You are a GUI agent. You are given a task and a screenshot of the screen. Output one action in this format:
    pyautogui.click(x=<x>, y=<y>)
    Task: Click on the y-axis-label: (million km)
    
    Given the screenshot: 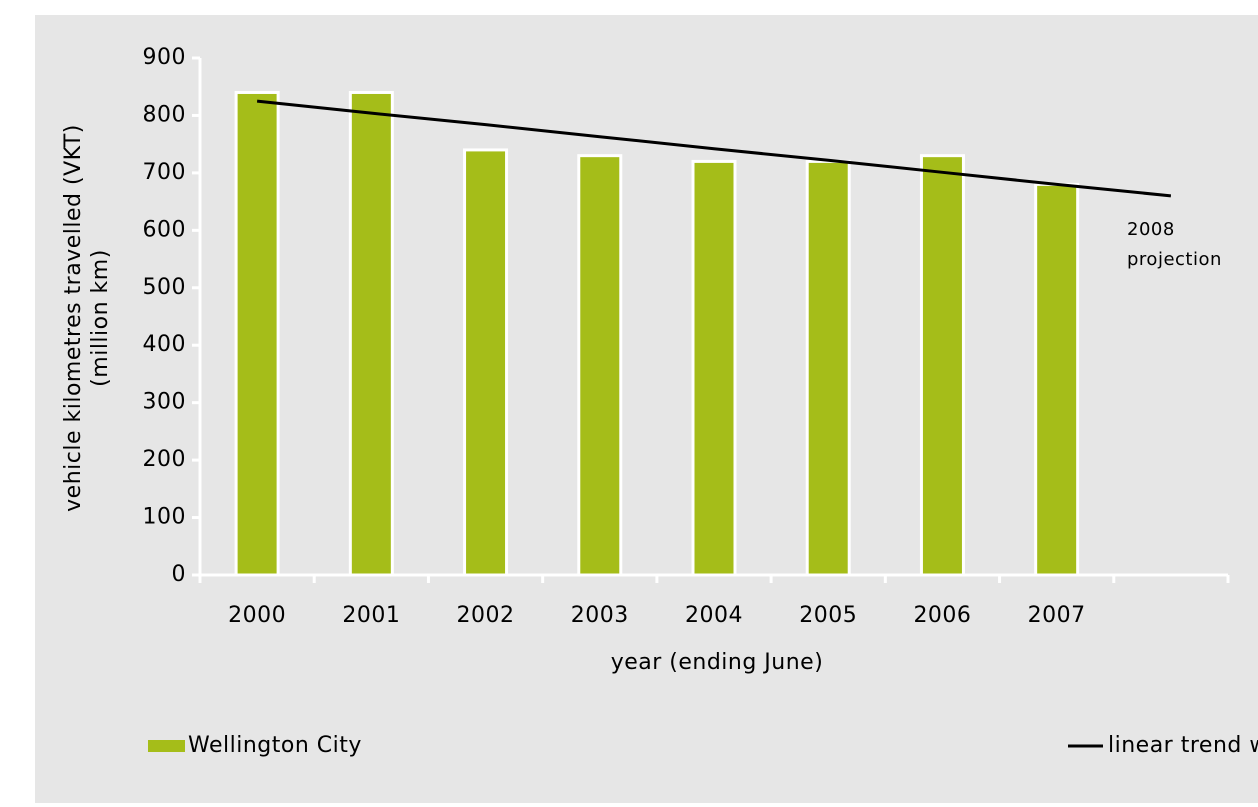 What is the action you would take?
    pyautogui.click(x=100, y=318)
    